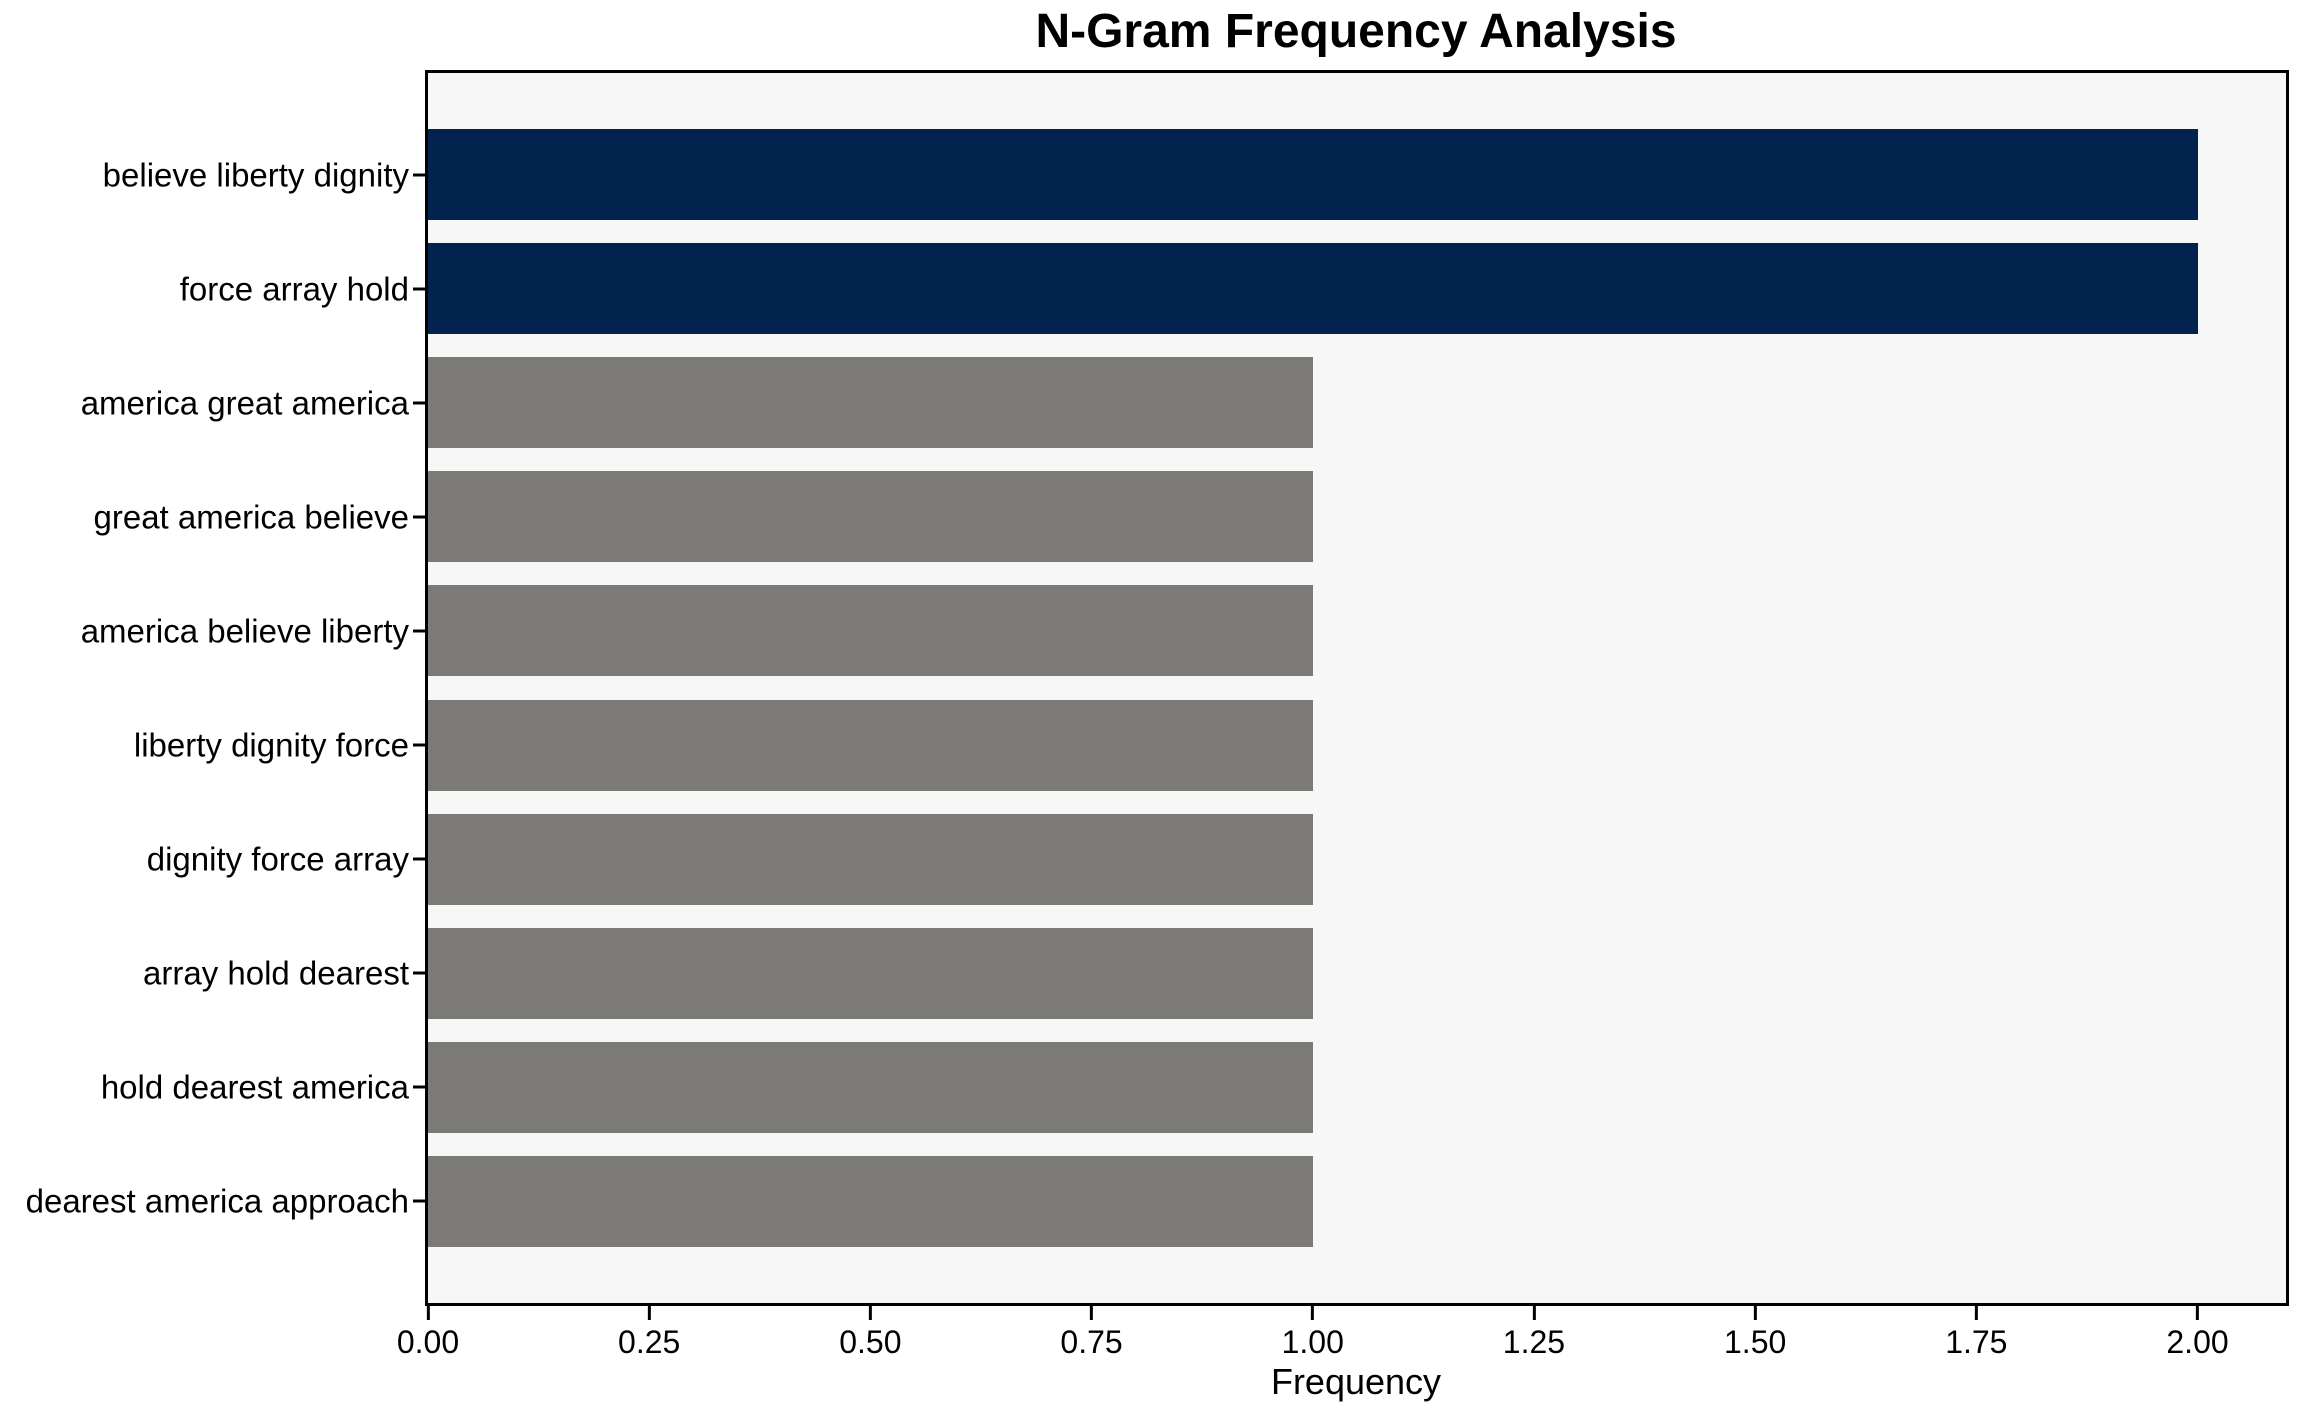 The image size is (2307, 1414). What do you see at coordinates (277, 859) in the screenshot?
I see `y-tick-label: dignity force array` at bounding box center [277, 859].